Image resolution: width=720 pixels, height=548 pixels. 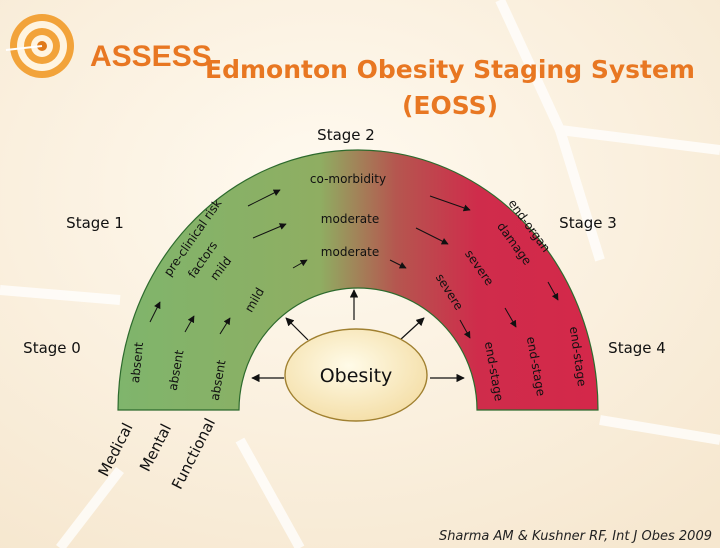 What do you see at coordinates (95, 223) in the screenshot?
I see `stage-1-label: Stage 1` at bounding box center [95, 223].